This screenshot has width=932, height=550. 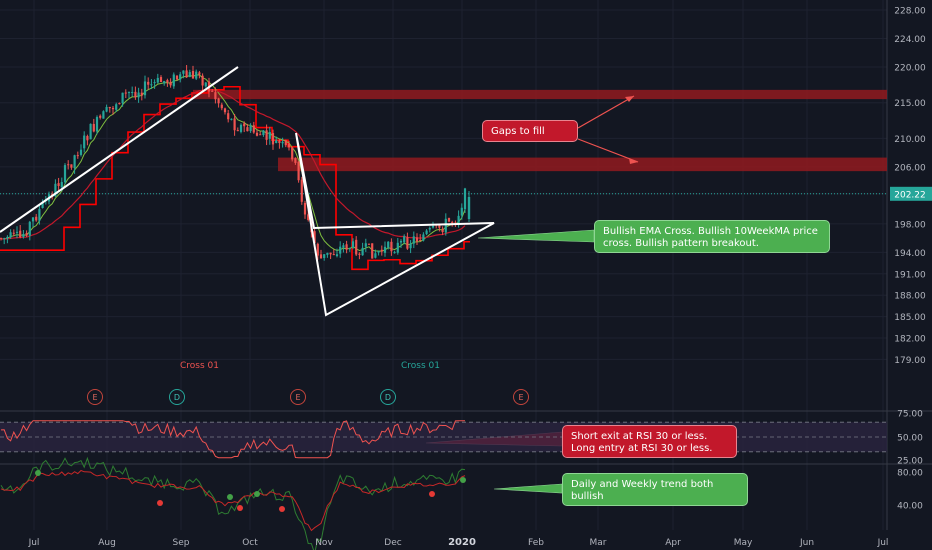 What do you see at coordinates (199, 366) in the screenshot?
I see `cross-red-label: Cross 01` at bounding box center [199, 366].